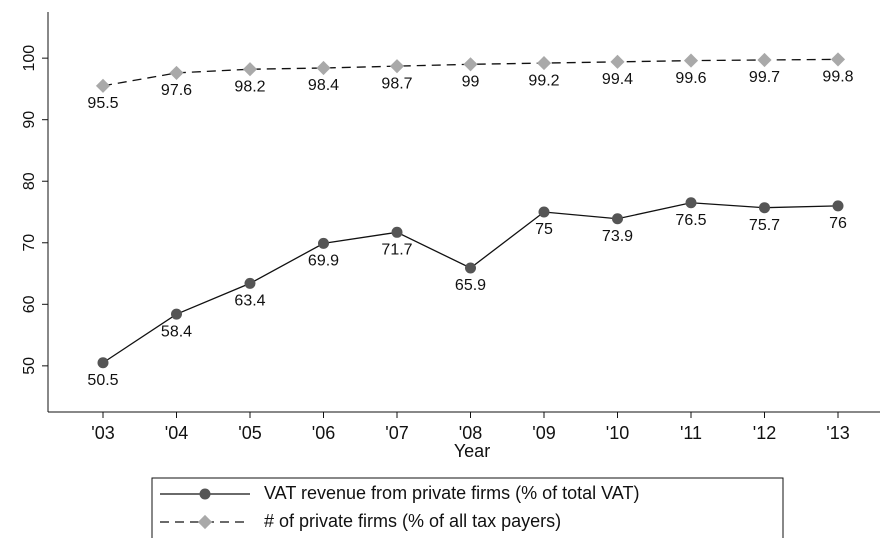 This screenshot has height=538, width=885. Describe the element at coordinates (102, 433) in the screenshot. I see `x-tick-label: '03` at that location.